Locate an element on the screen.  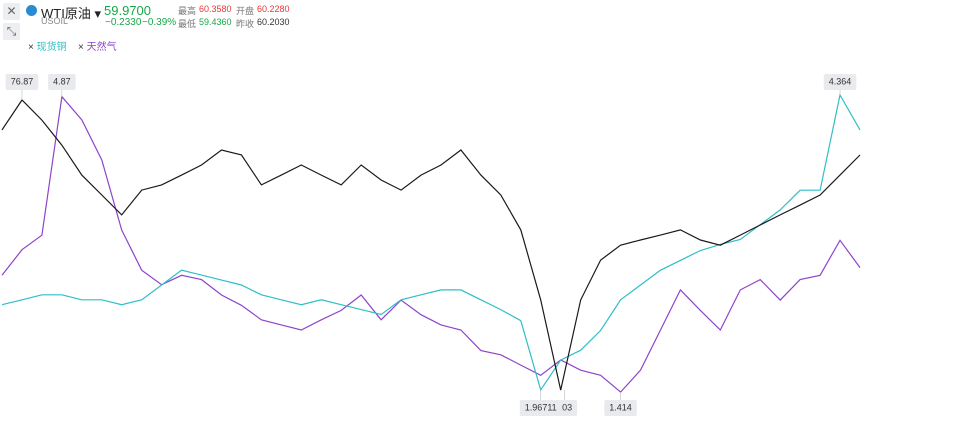
close-button: ✕ is located at coordinates (11, 11).